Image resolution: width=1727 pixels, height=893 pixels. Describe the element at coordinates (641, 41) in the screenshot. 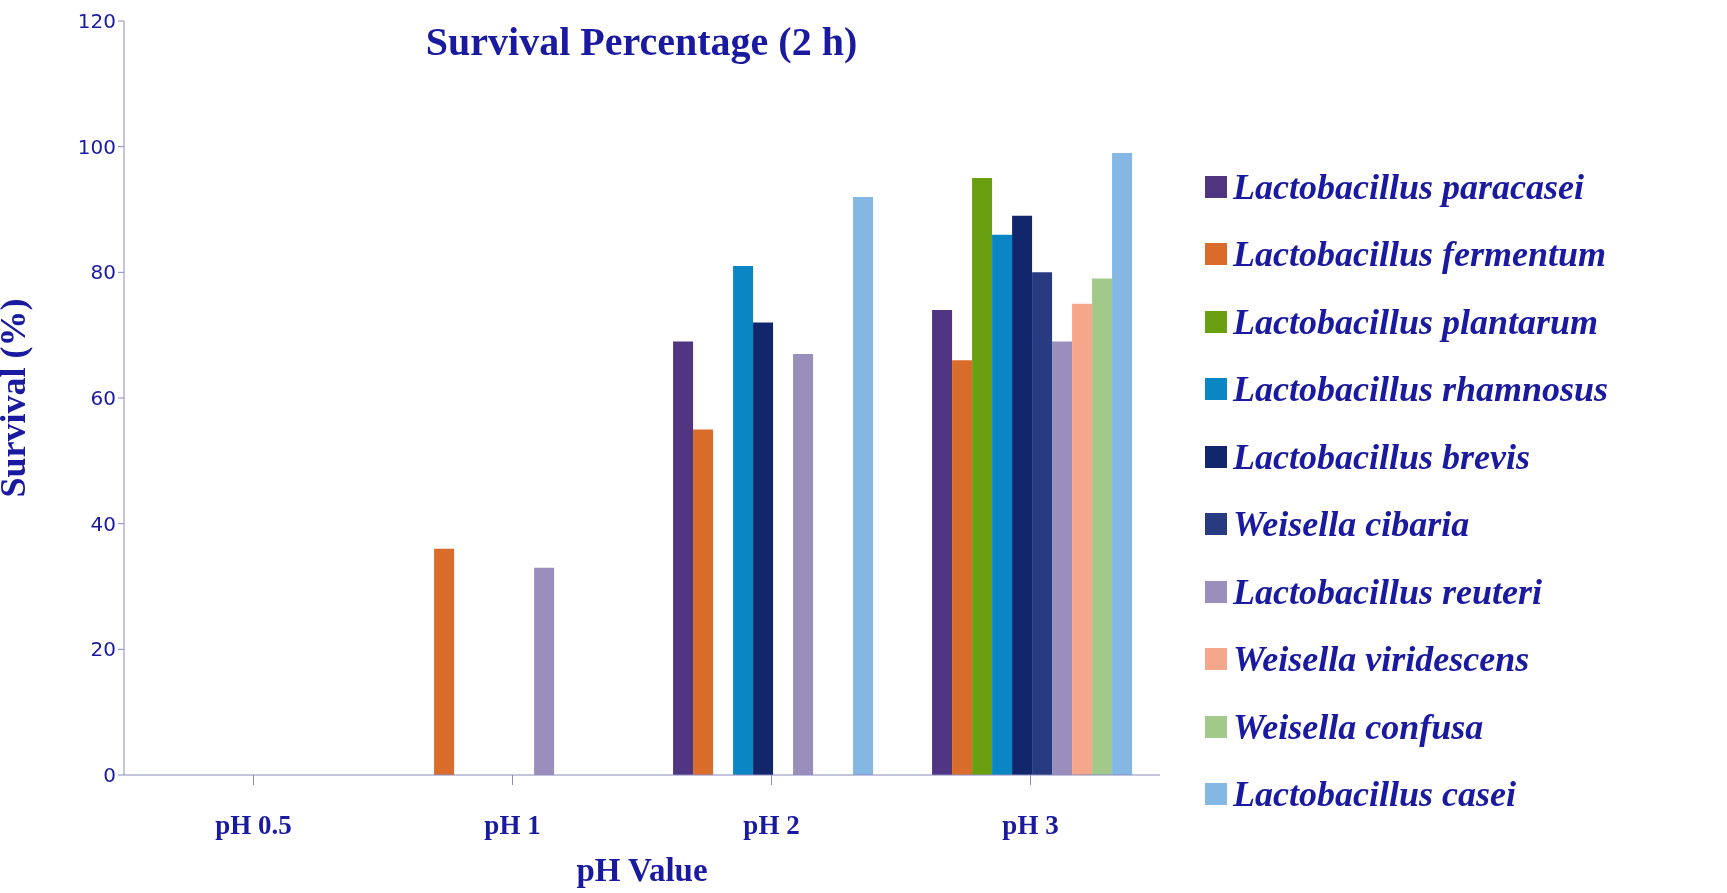

I see `chart-title: Survival Percentage (2 h)` at that location.